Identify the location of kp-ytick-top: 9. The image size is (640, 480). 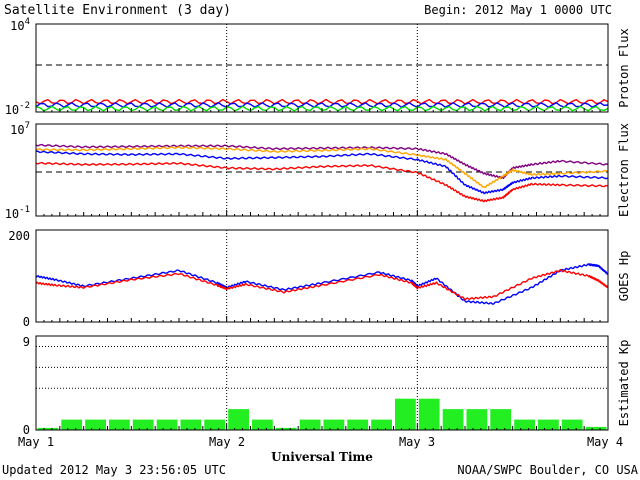
(26, 342).